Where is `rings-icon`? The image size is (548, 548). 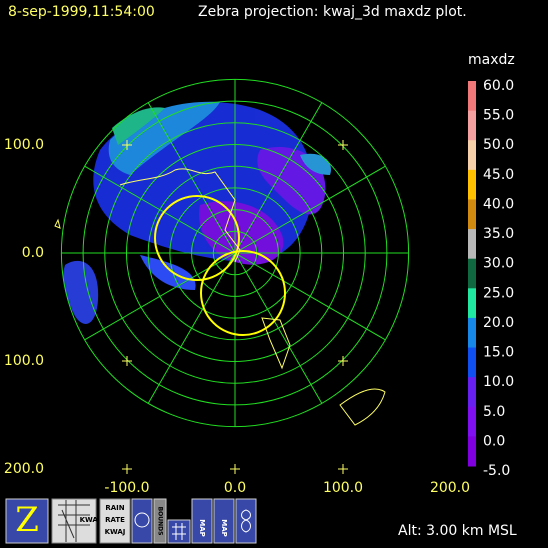
rings-icon is located at coordinates (142, 521).